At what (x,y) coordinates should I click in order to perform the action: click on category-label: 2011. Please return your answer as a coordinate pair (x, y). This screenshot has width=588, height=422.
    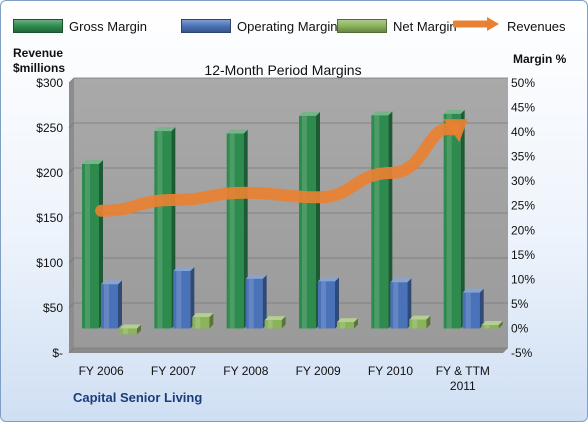
    Looking at the image, I should click on (463, 386).